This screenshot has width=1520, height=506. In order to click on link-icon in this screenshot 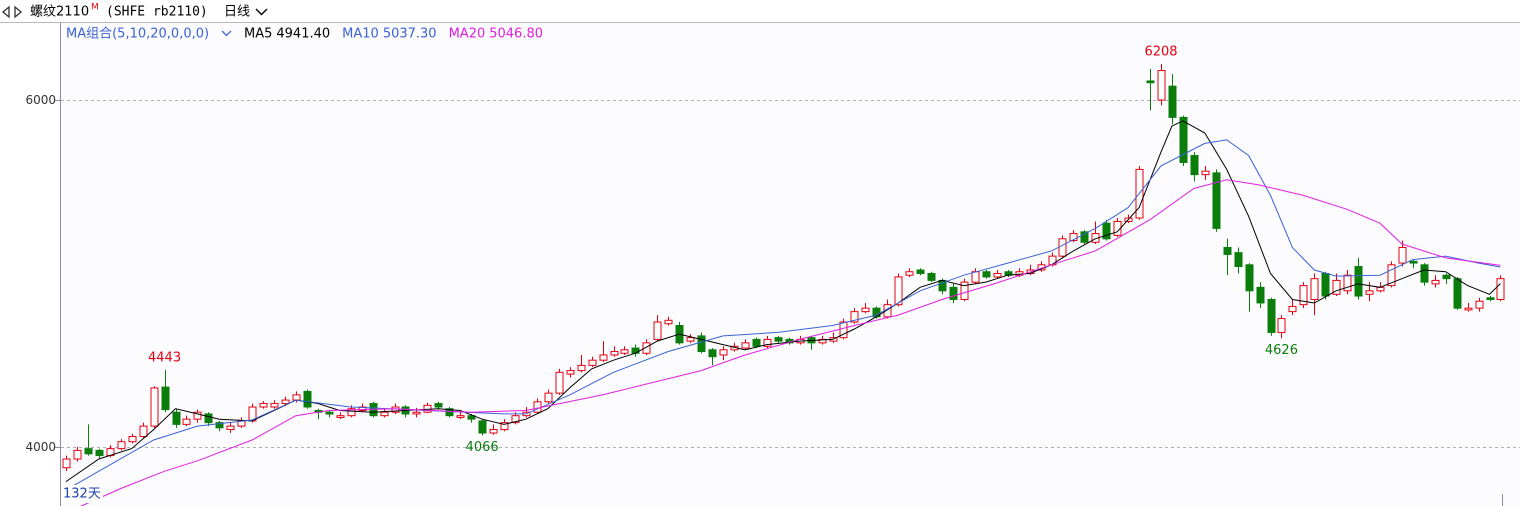, I will do `click(12, 12)`.